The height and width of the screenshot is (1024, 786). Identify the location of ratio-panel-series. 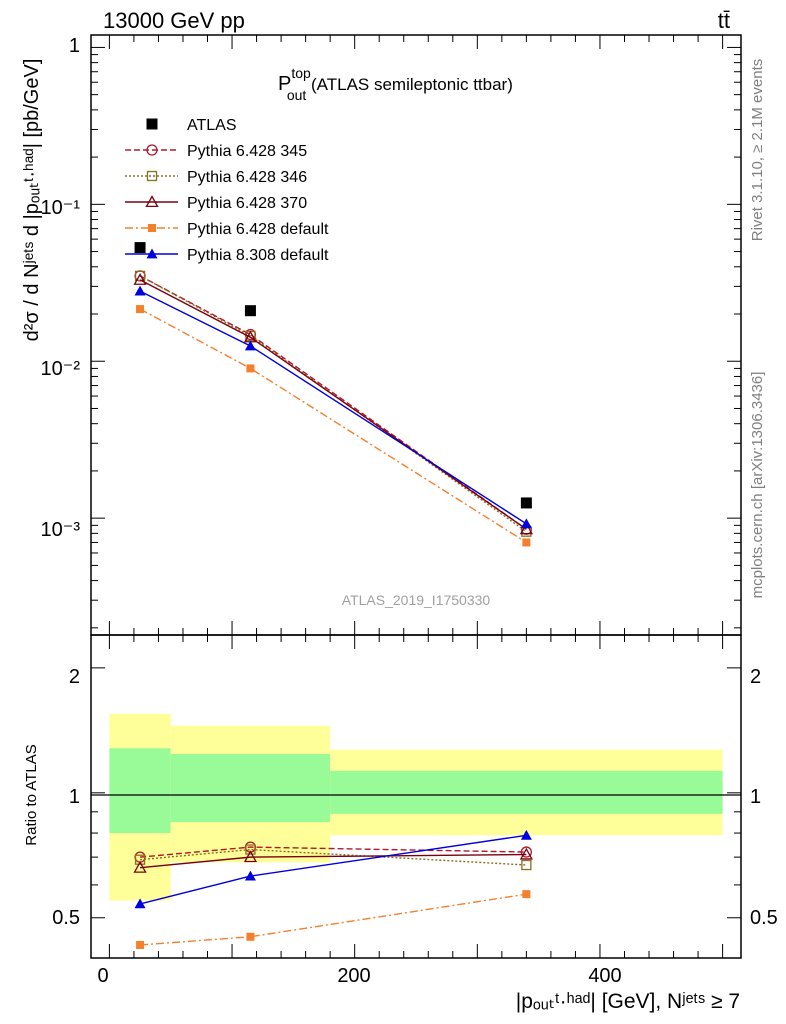
(333, 889).